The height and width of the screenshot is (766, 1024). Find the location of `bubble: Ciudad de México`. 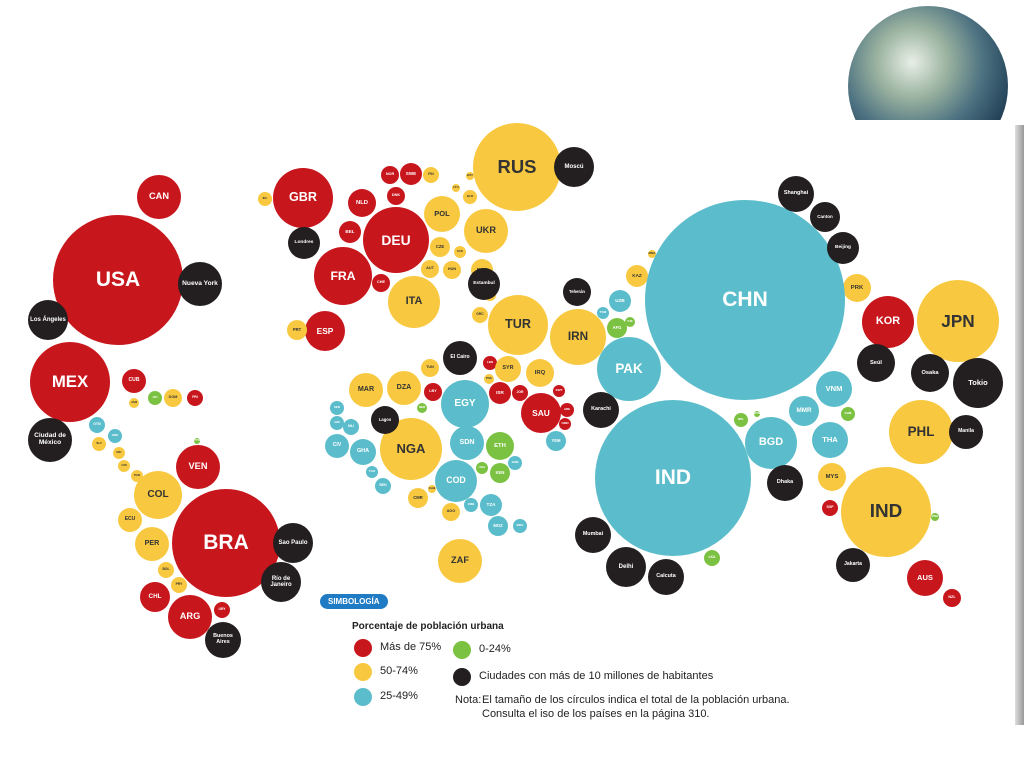

bubble: Ciudad de México is located at coordinates (50, 440).